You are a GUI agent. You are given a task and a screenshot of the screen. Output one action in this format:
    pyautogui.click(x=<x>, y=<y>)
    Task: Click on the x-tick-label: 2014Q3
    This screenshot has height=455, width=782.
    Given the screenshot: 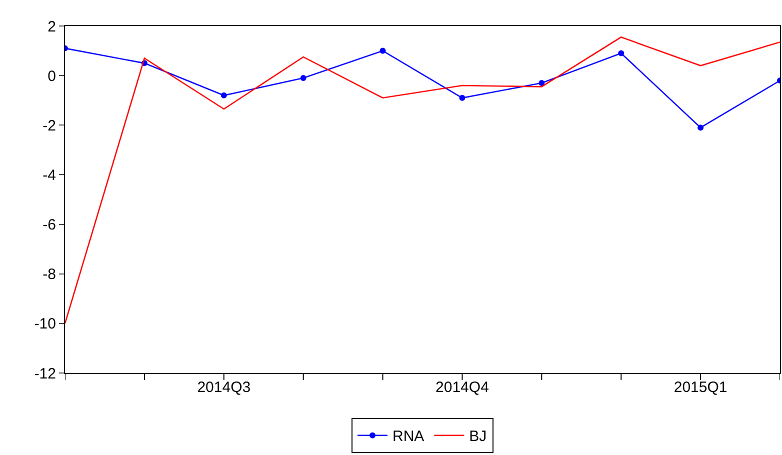 What is the action you would take?
    pyautogui.click(x=224, y=387)
    